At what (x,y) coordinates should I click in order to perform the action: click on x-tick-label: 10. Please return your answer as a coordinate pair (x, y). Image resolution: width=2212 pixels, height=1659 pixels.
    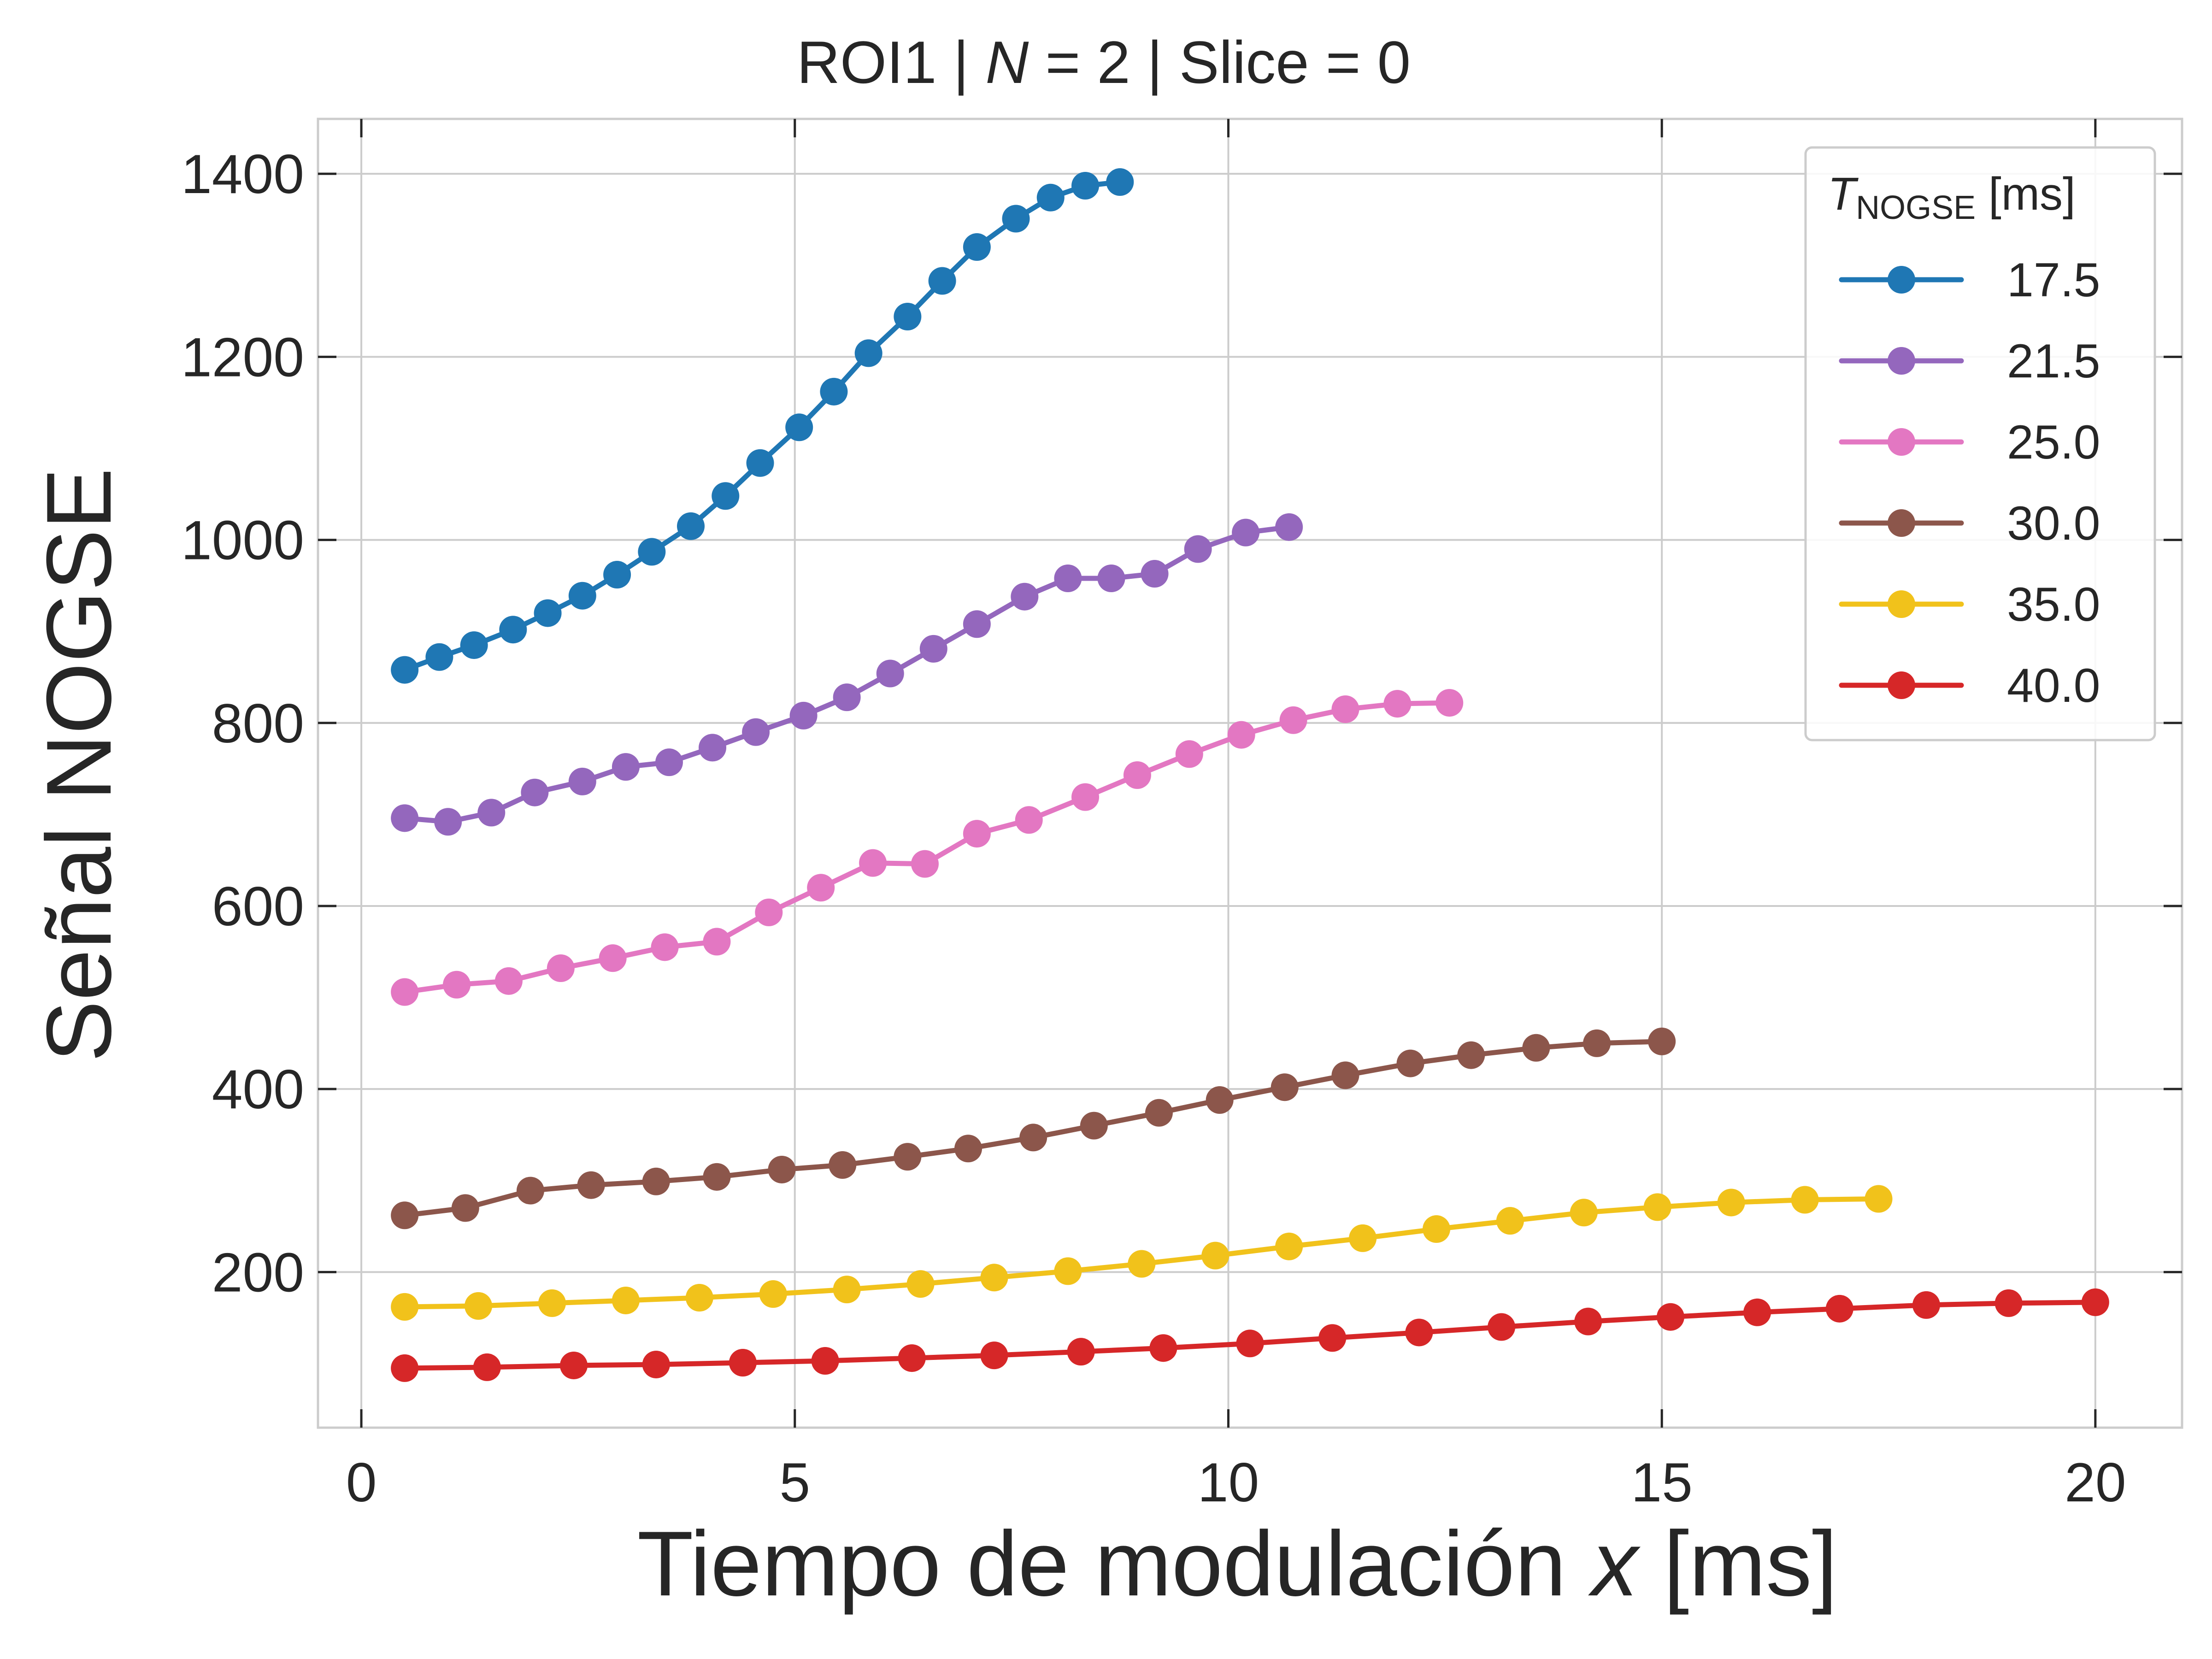
    Looking at the image, I should click on (1228, 1482).